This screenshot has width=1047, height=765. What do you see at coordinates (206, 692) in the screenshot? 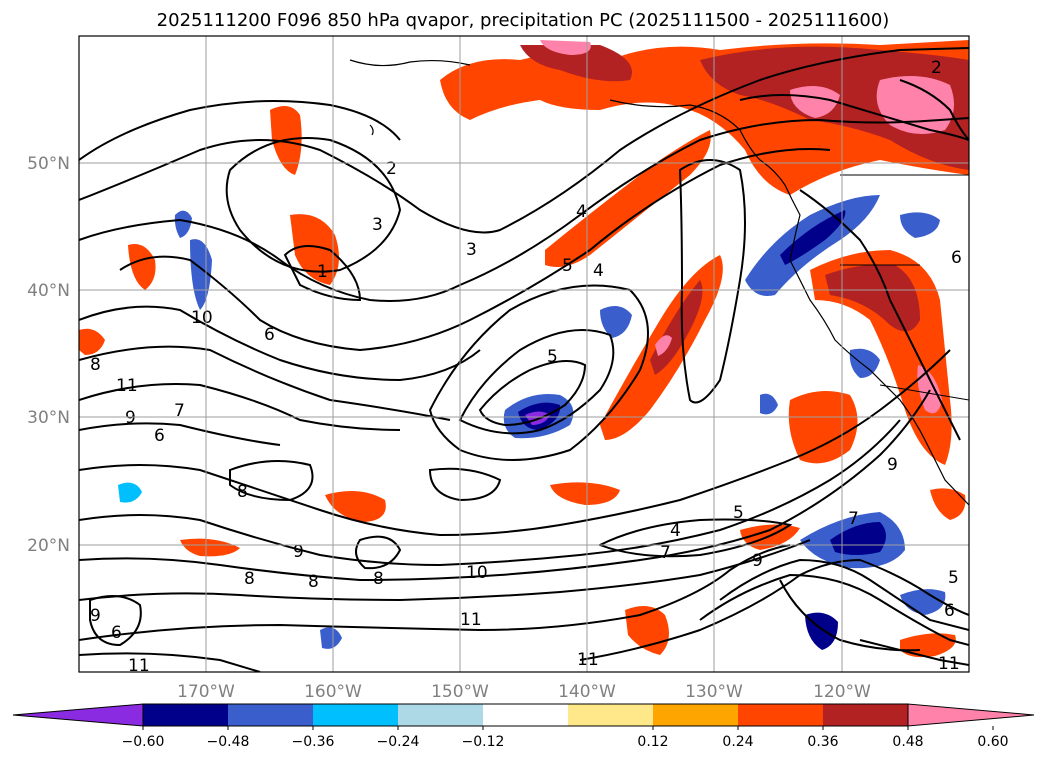
I see `lon-tick-label: 170°W` at bounding box center [206, 692].